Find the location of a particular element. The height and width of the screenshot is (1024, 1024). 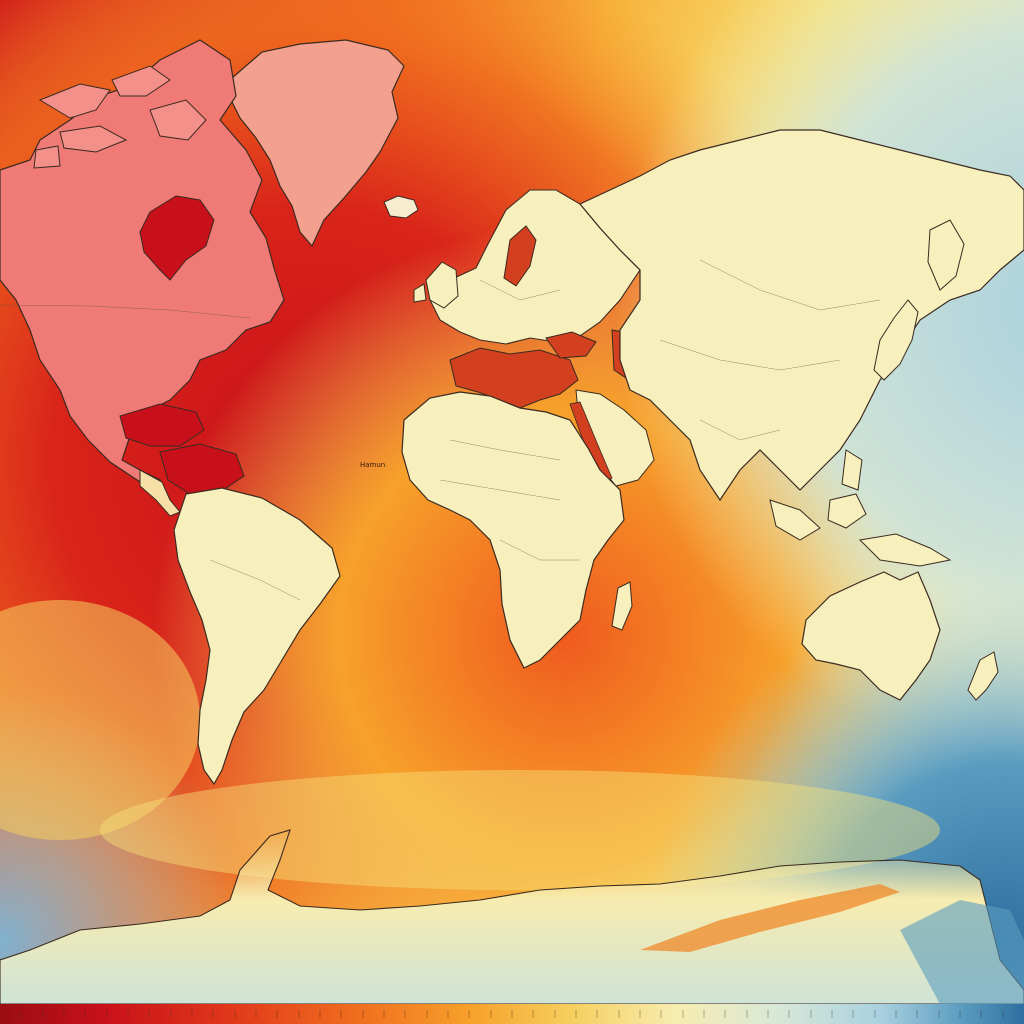

antarctica-warm-streak is located at coordinates (770, 918).